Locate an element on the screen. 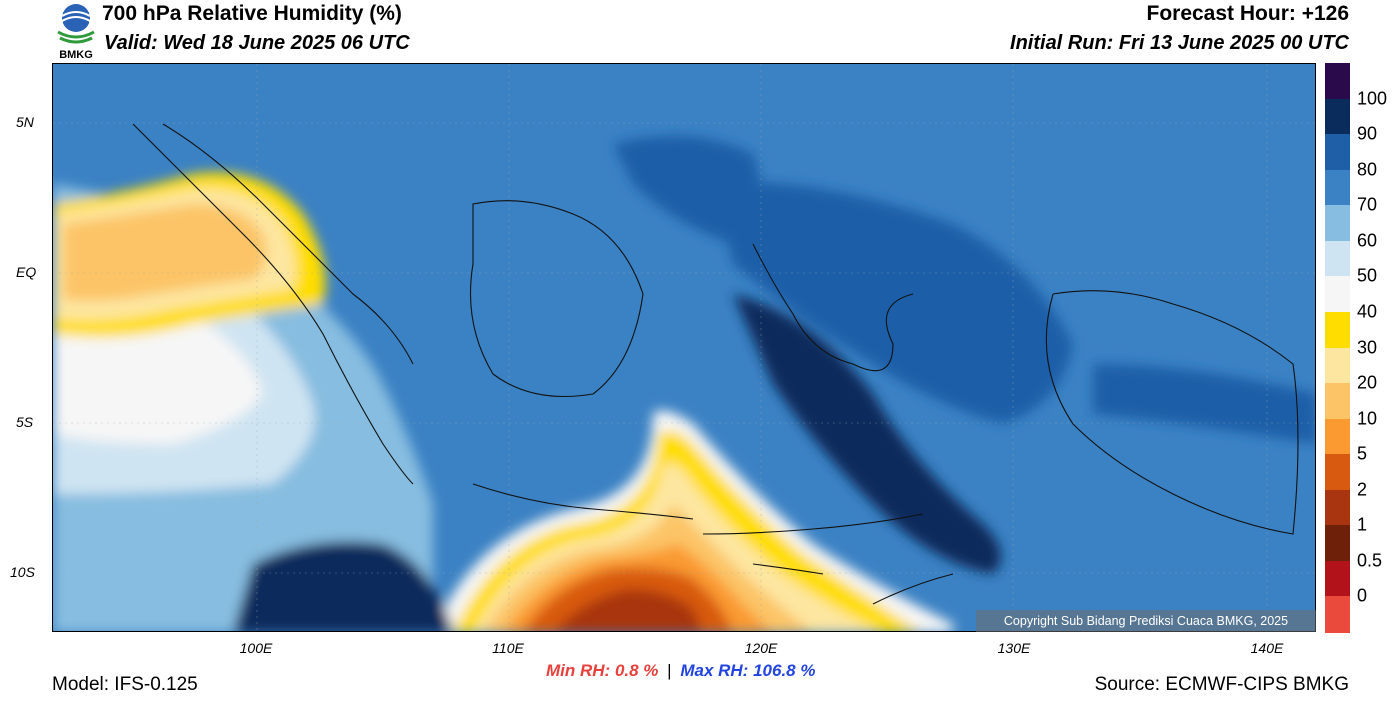  lon-label-130e: 130E is located at coordinates (1014, 648).